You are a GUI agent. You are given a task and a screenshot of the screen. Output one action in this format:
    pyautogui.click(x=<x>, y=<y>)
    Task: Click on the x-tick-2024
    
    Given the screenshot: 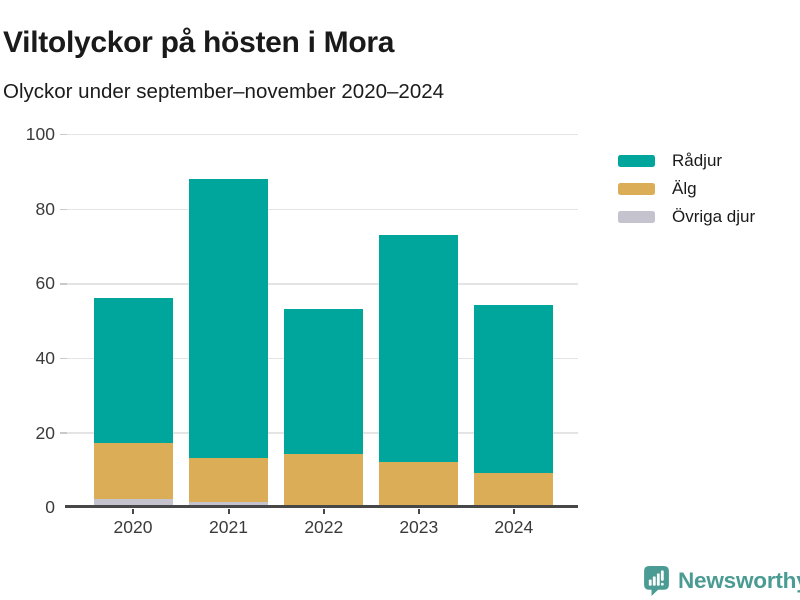 What is the action you would take?
    pyautogui.click(x=513, y=511)
    